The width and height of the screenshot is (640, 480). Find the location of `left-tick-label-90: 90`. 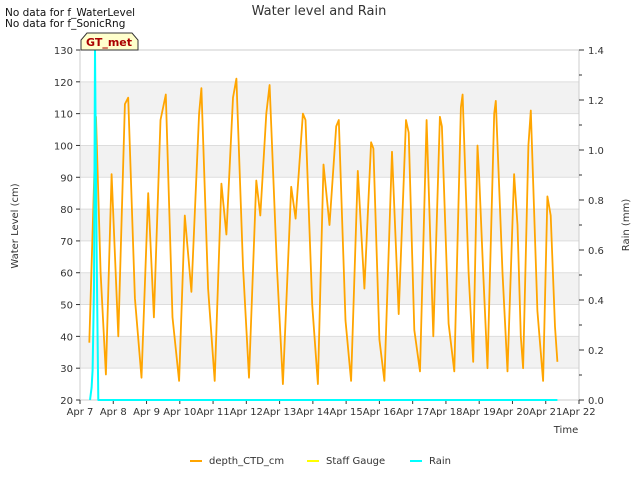

left-tick-label-90: 90 is located at coordinates (66, 178).